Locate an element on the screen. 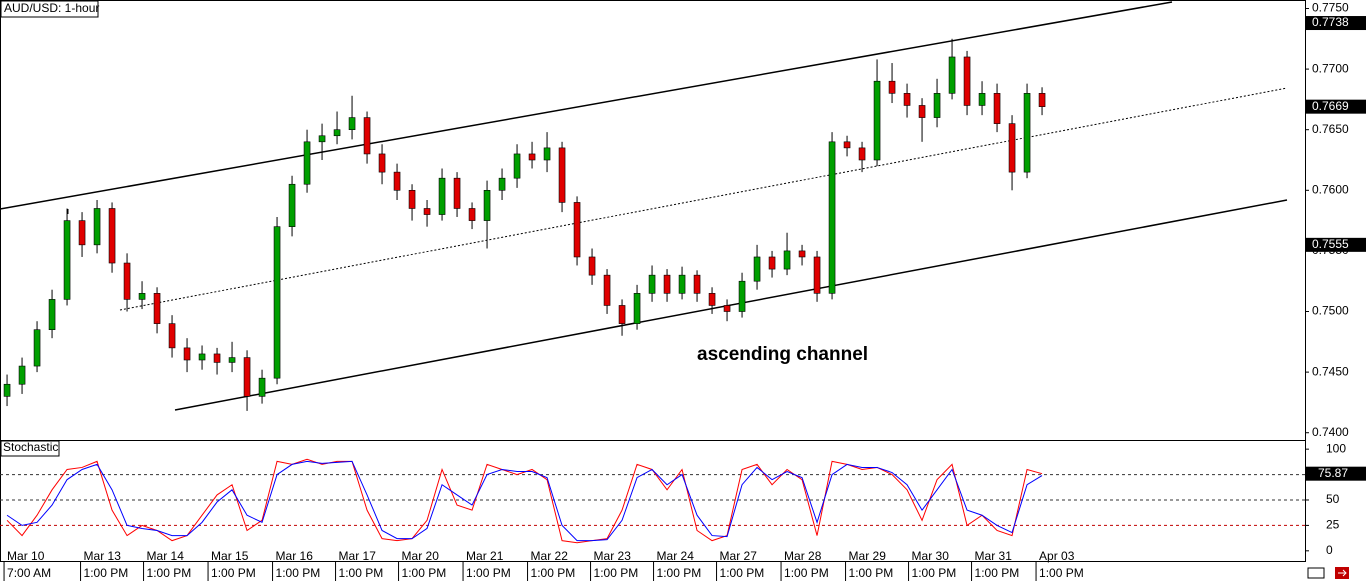 This screenshot has width=1366, height=581. stoch-title: Stochastic is located at coordinates (30, 447).